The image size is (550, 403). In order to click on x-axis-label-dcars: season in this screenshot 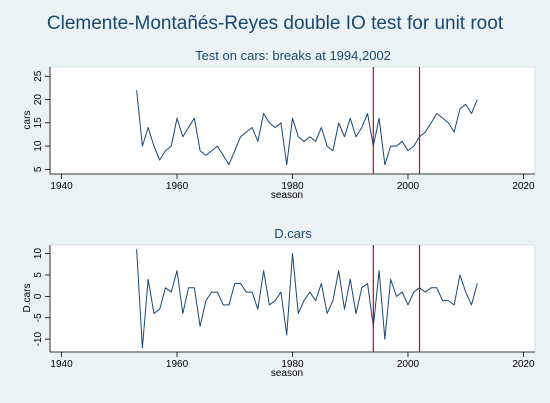, I will do `click(287, 373)`.